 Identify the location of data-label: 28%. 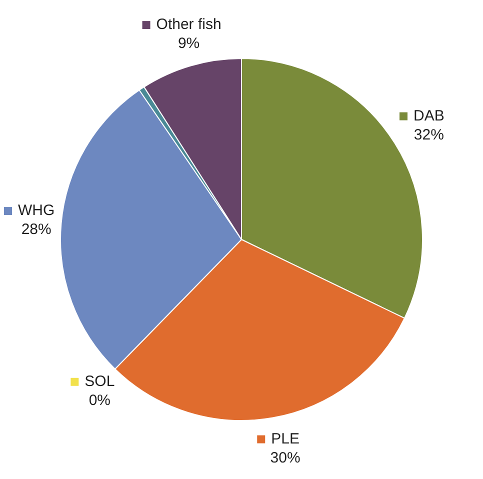
(36, 229).